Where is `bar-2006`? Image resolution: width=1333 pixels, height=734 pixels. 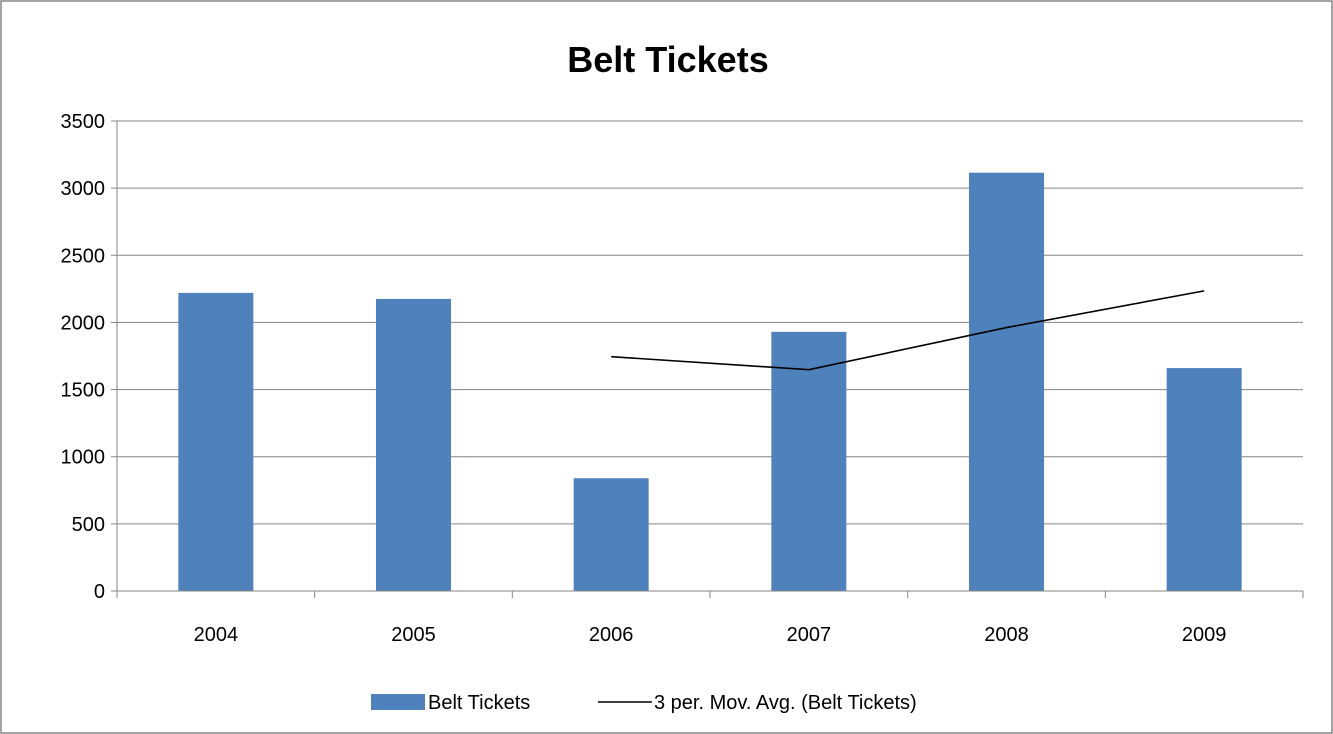 bar-2006 is located at coordinates (611, 534).